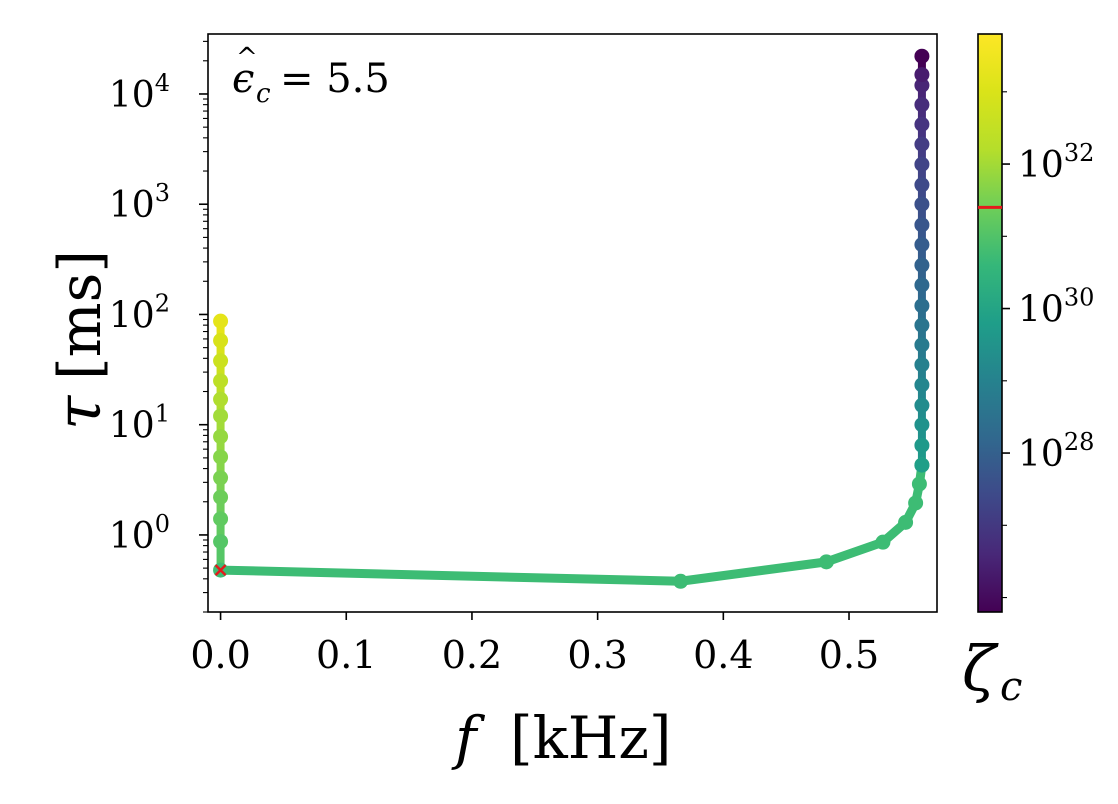  Describe the element at coordinates (534, 644) in the screenshot. I see `x-axis: 0.0 0.1 0.2 0.3 0.4 0.5` at that location.